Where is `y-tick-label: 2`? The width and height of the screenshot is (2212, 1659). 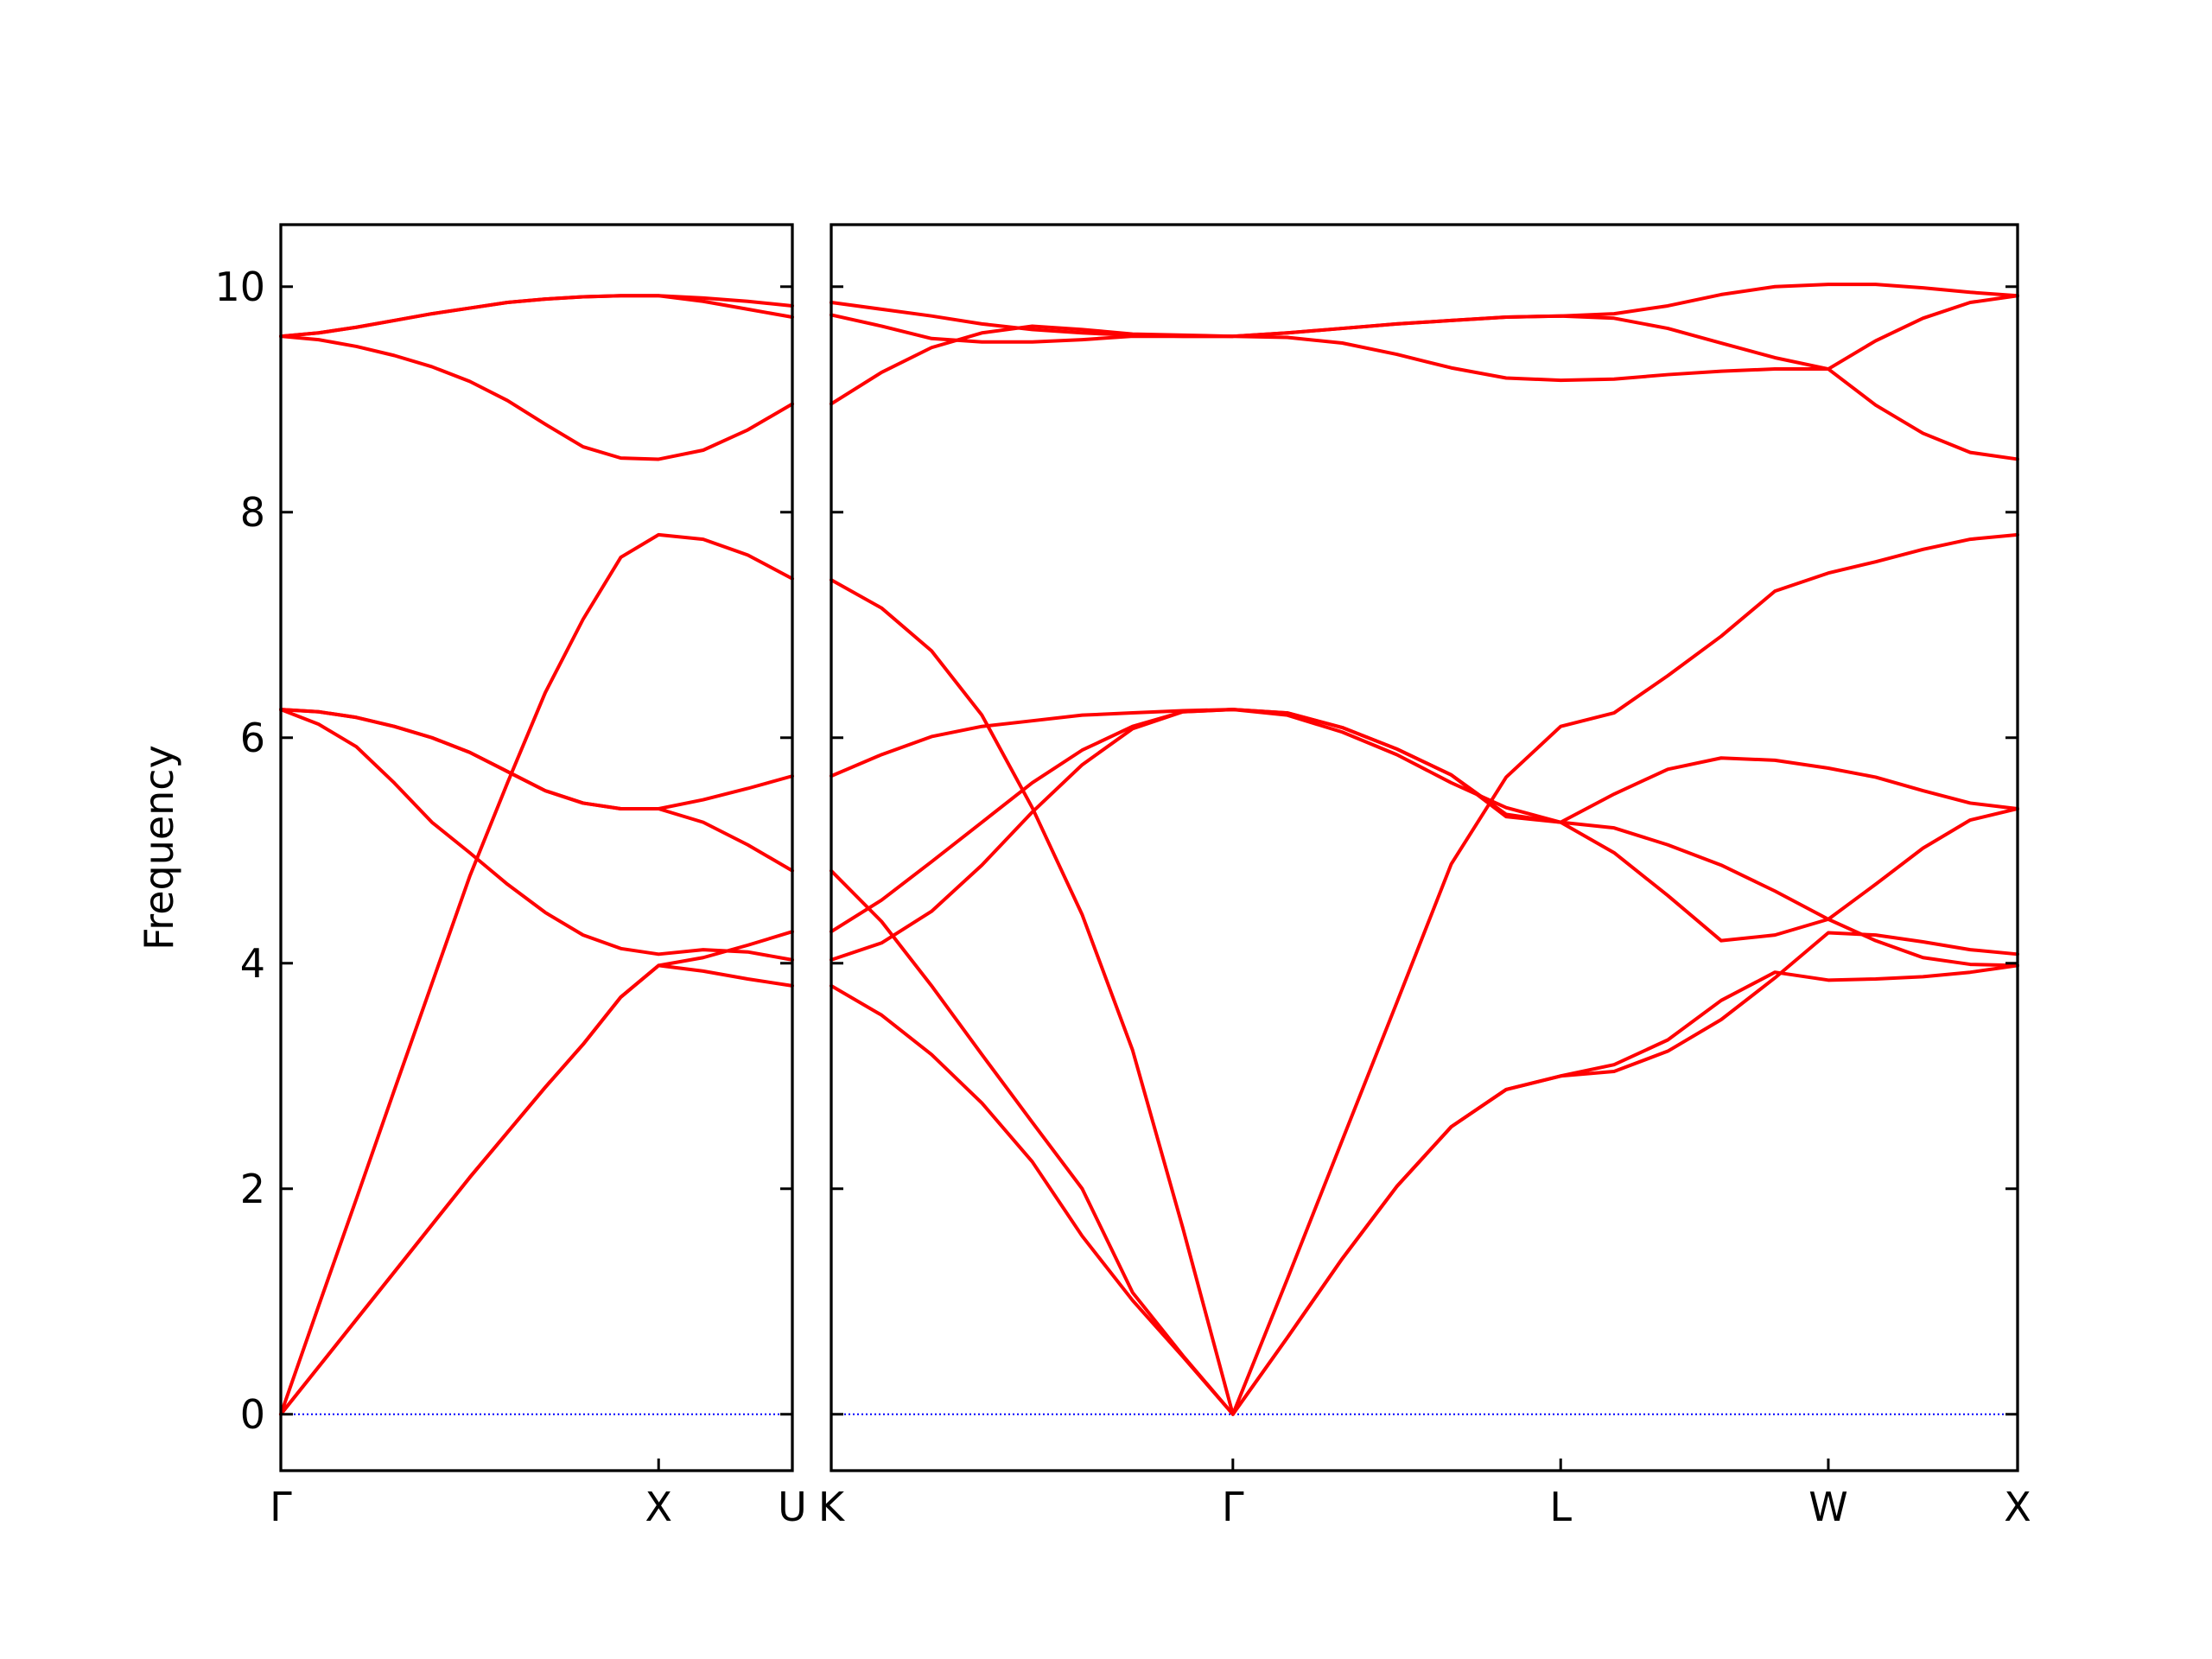
y-tick-label: 2 is located at coordinates (252, 1189).